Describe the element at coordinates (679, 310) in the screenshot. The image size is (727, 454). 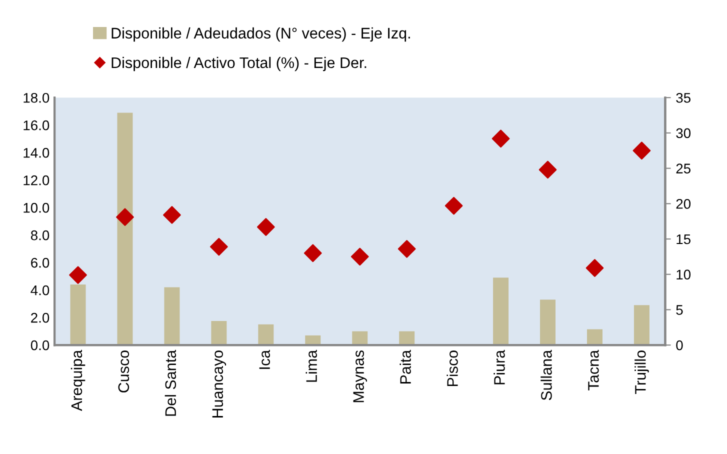
I see `y2-tick-label: 5` at that location.